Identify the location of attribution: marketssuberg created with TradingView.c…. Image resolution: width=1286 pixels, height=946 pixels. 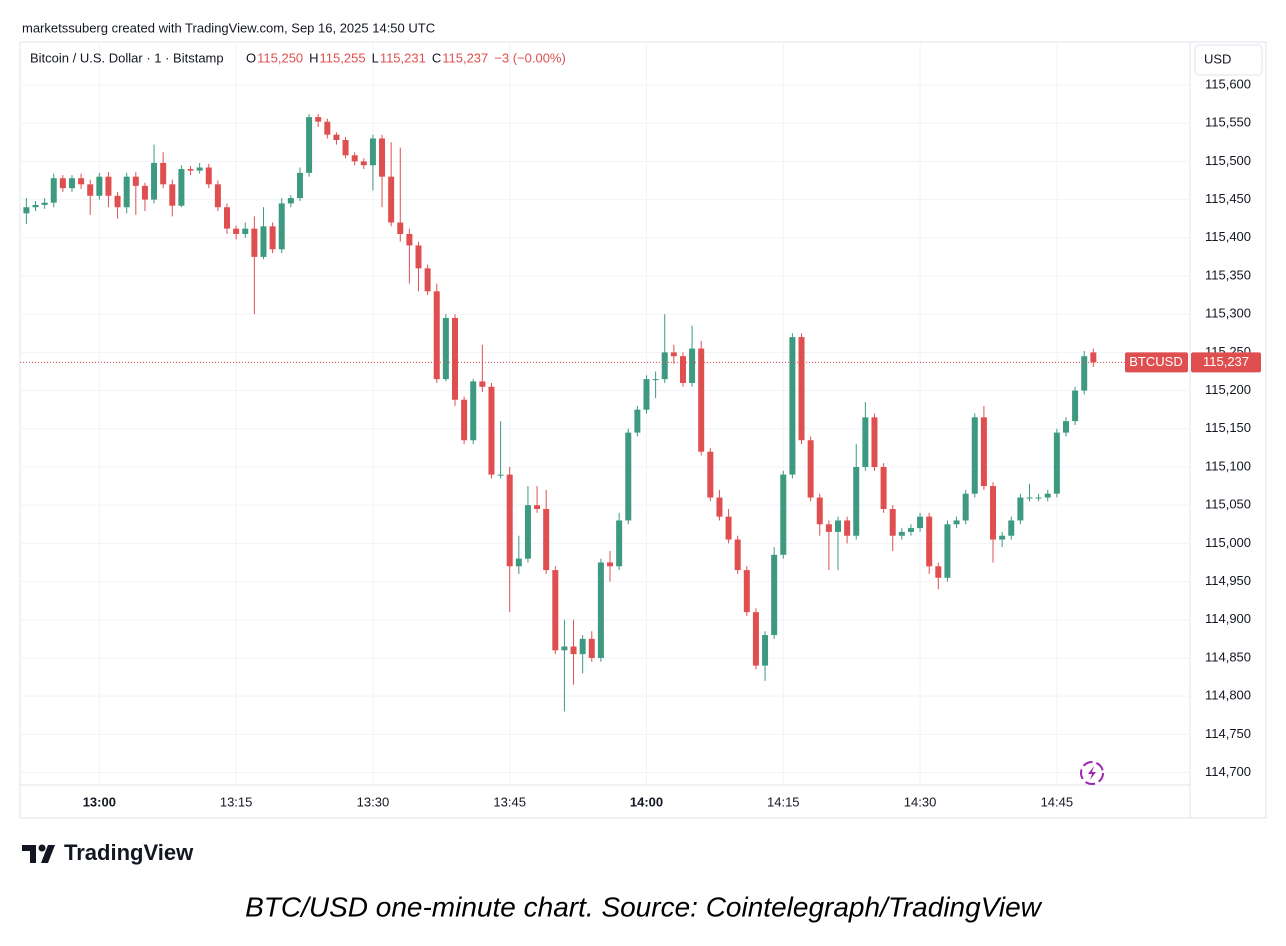
(228, 27).